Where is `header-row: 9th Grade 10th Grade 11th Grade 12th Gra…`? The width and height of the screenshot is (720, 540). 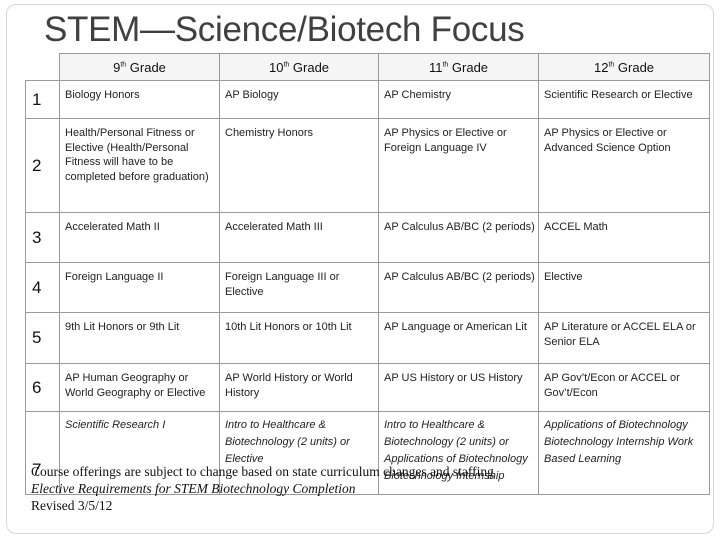
header-row: 9th Grade 10th Grade 11th Grade 12th Gra… is located at coordinates (367, 67).